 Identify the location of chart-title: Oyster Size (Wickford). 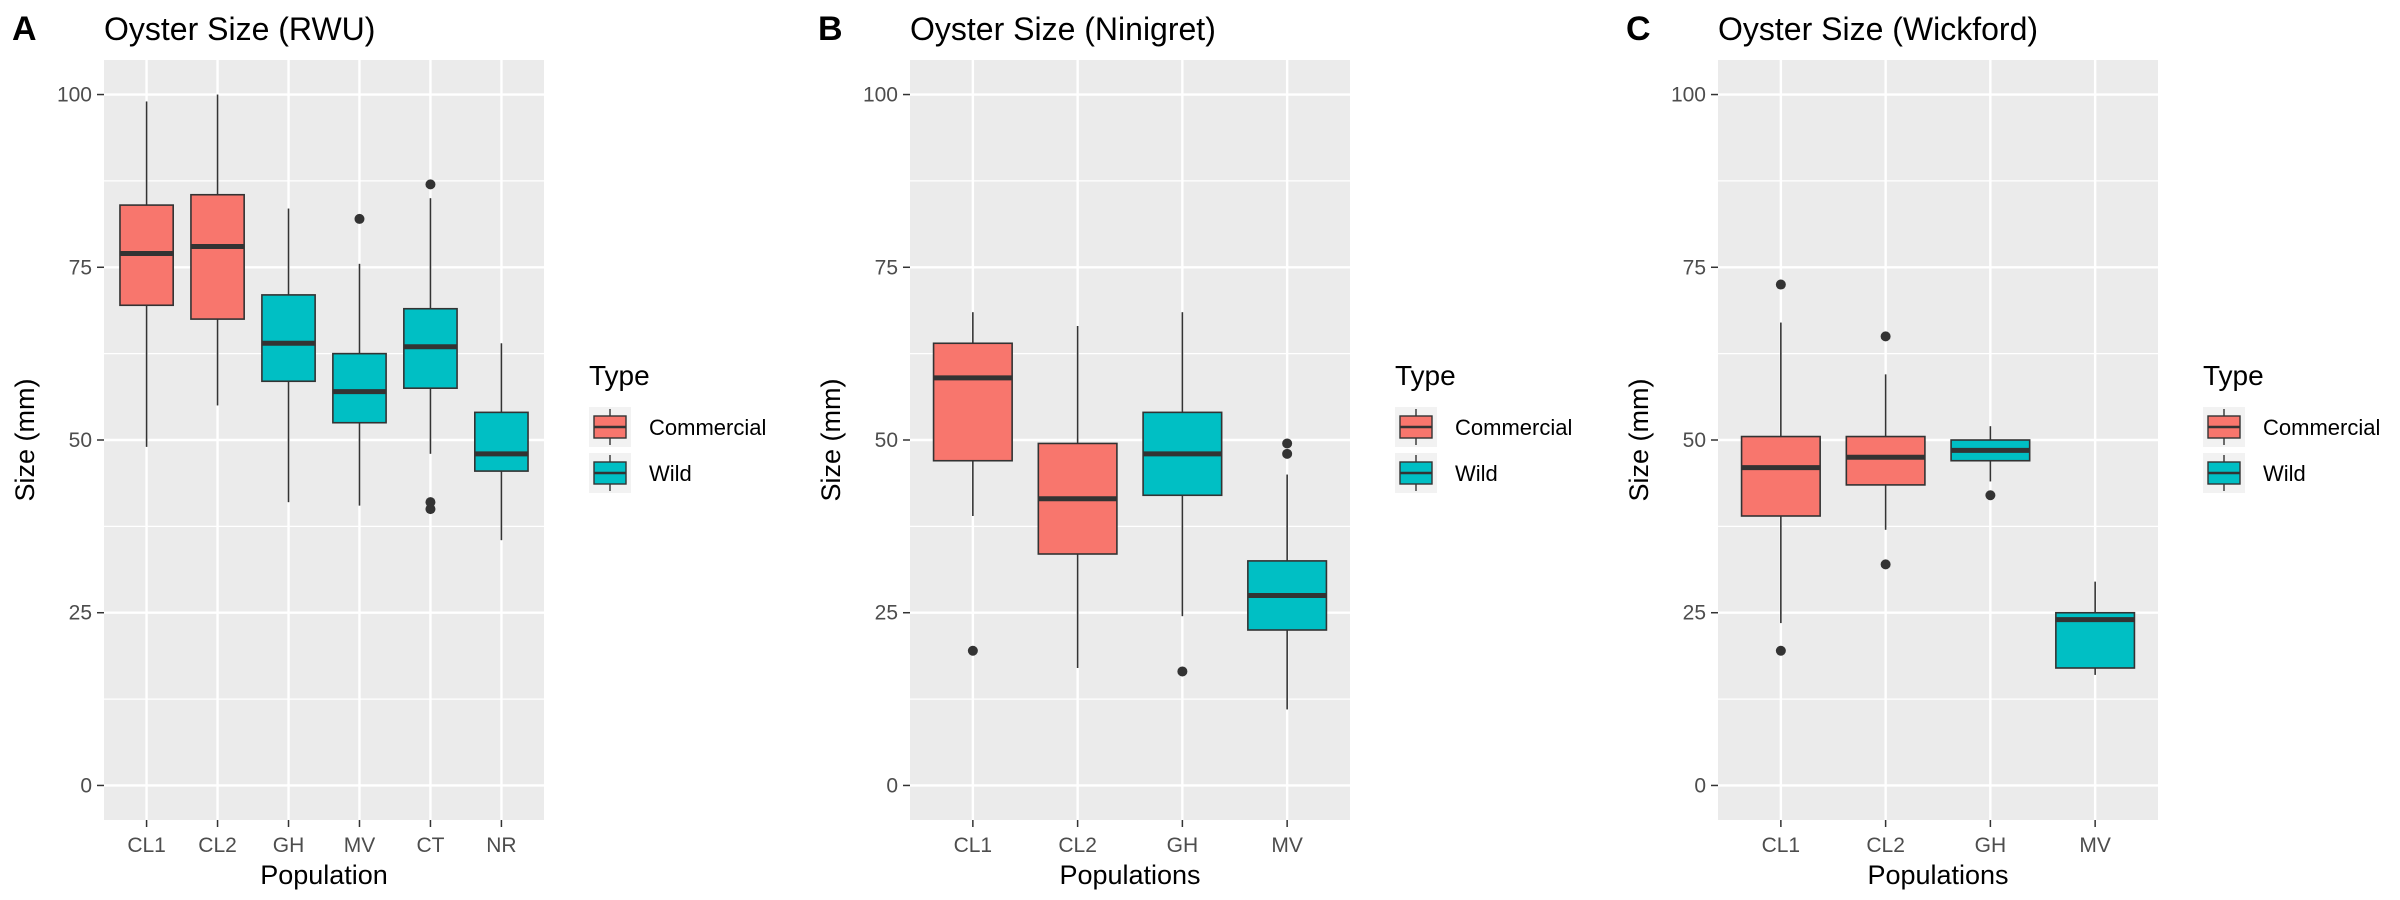
(1878, 29).